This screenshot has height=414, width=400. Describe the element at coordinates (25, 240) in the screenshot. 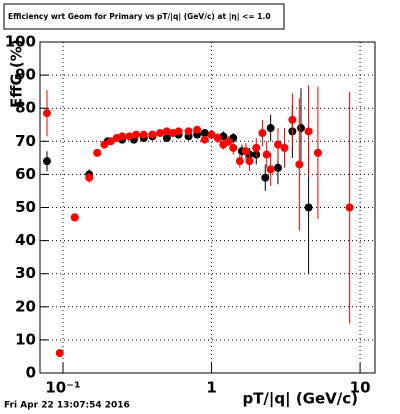

I see `y-tick-label: 40` at that location.